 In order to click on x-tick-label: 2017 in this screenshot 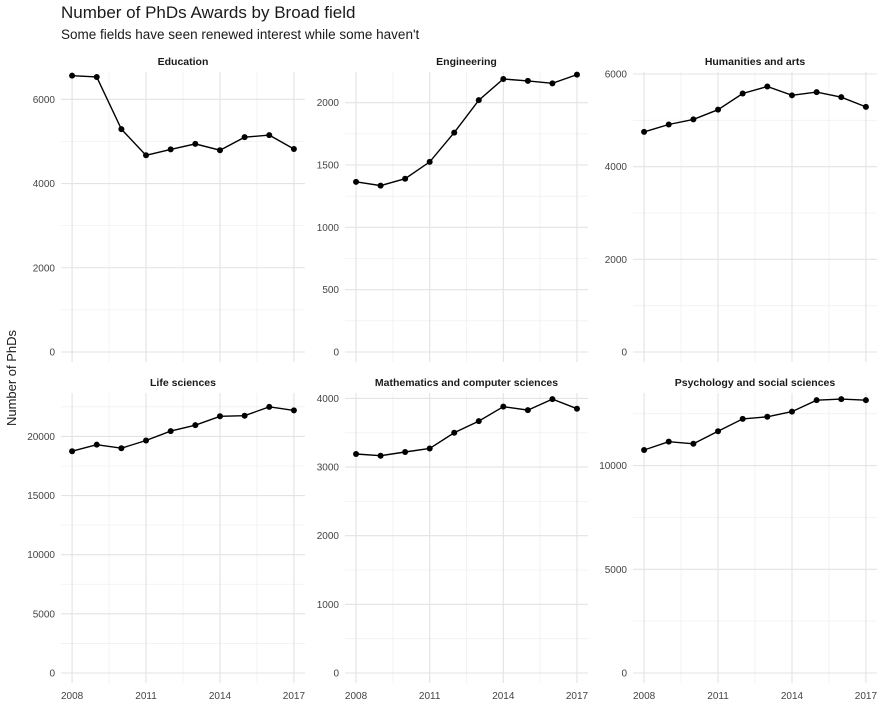, I will do `click(294, 696)`.